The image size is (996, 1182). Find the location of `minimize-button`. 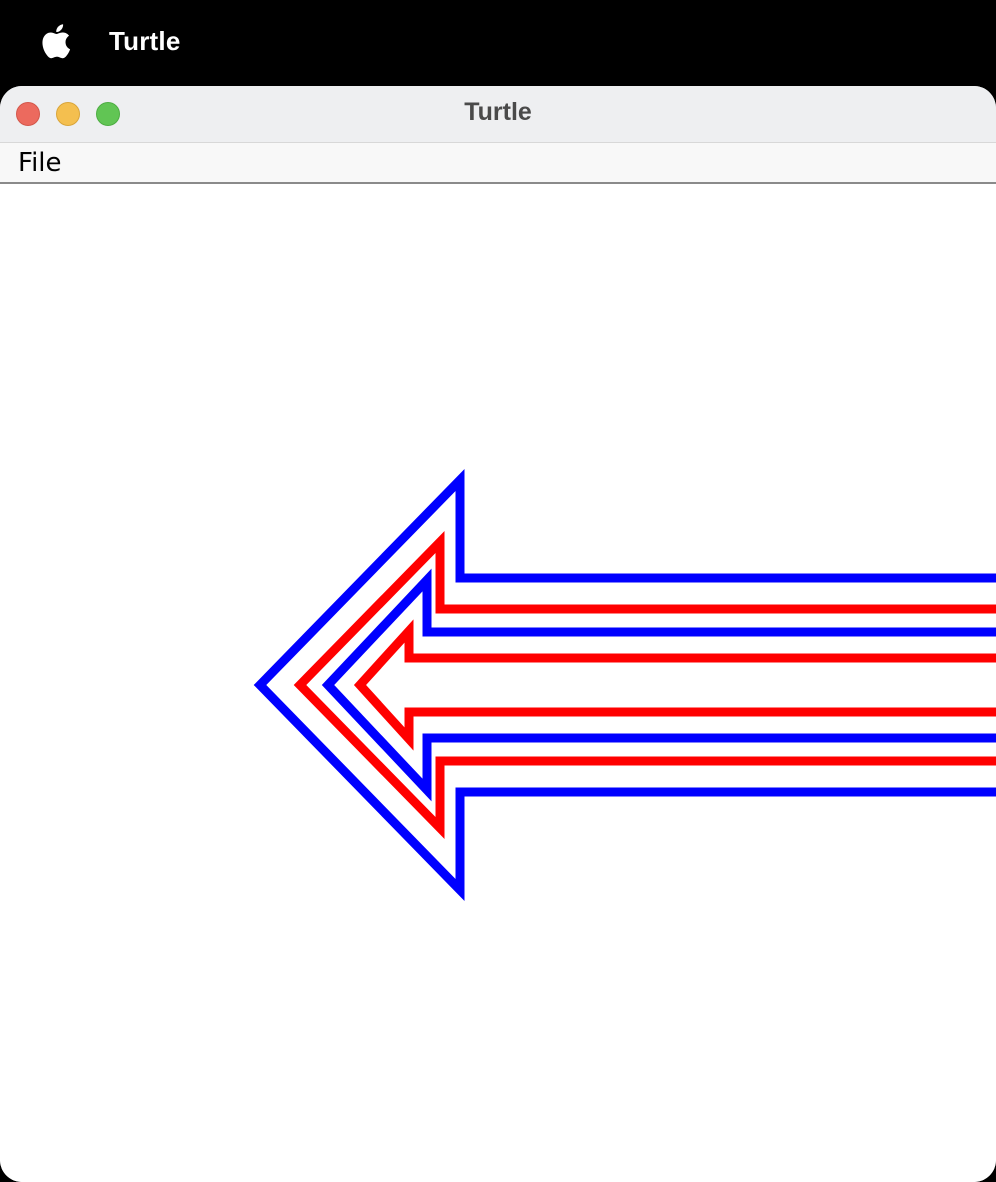

minimize-button is located at coordinates (68, 114).